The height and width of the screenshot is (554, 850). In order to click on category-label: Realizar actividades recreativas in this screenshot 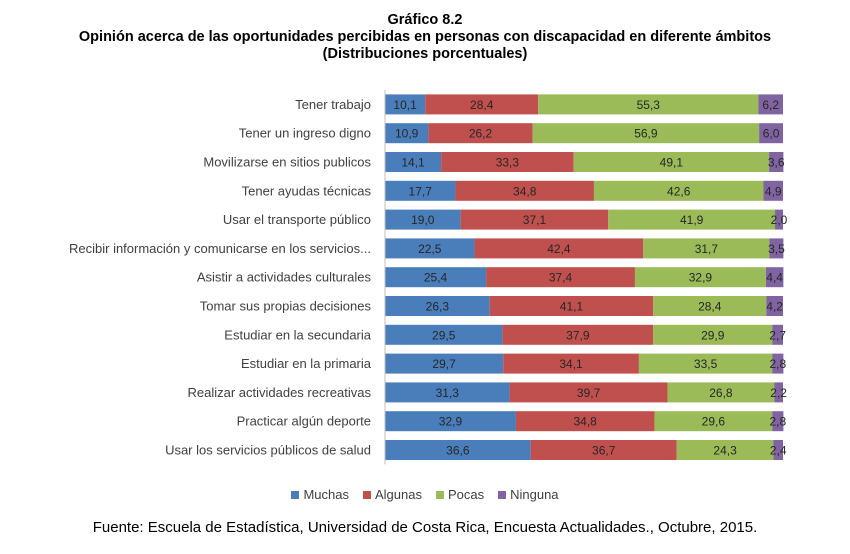, I will do `click(279, 392)`.